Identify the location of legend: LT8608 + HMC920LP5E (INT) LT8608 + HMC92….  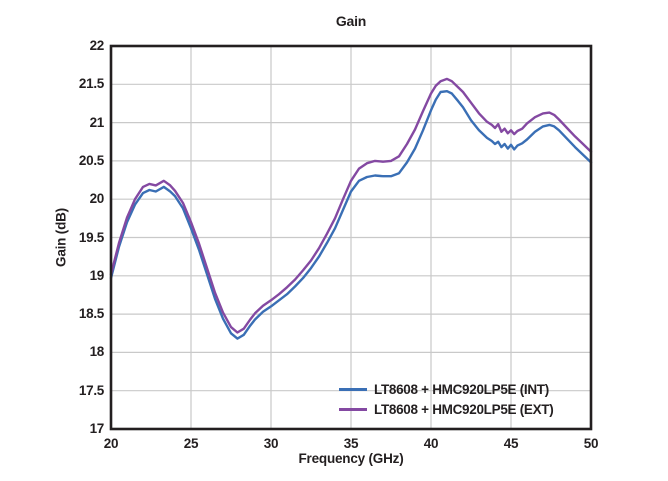
(446, 399).